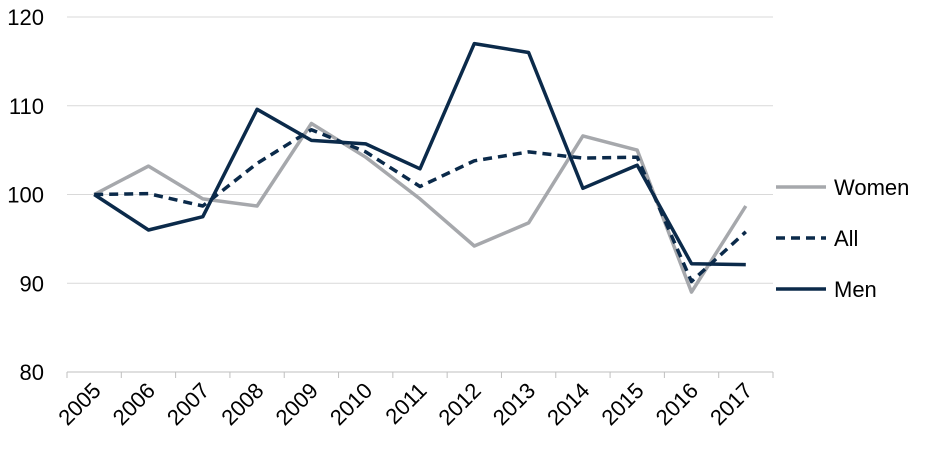  I want to click on y-axis-tick-labels: 80 90 100 110 120, so click(25, 195).